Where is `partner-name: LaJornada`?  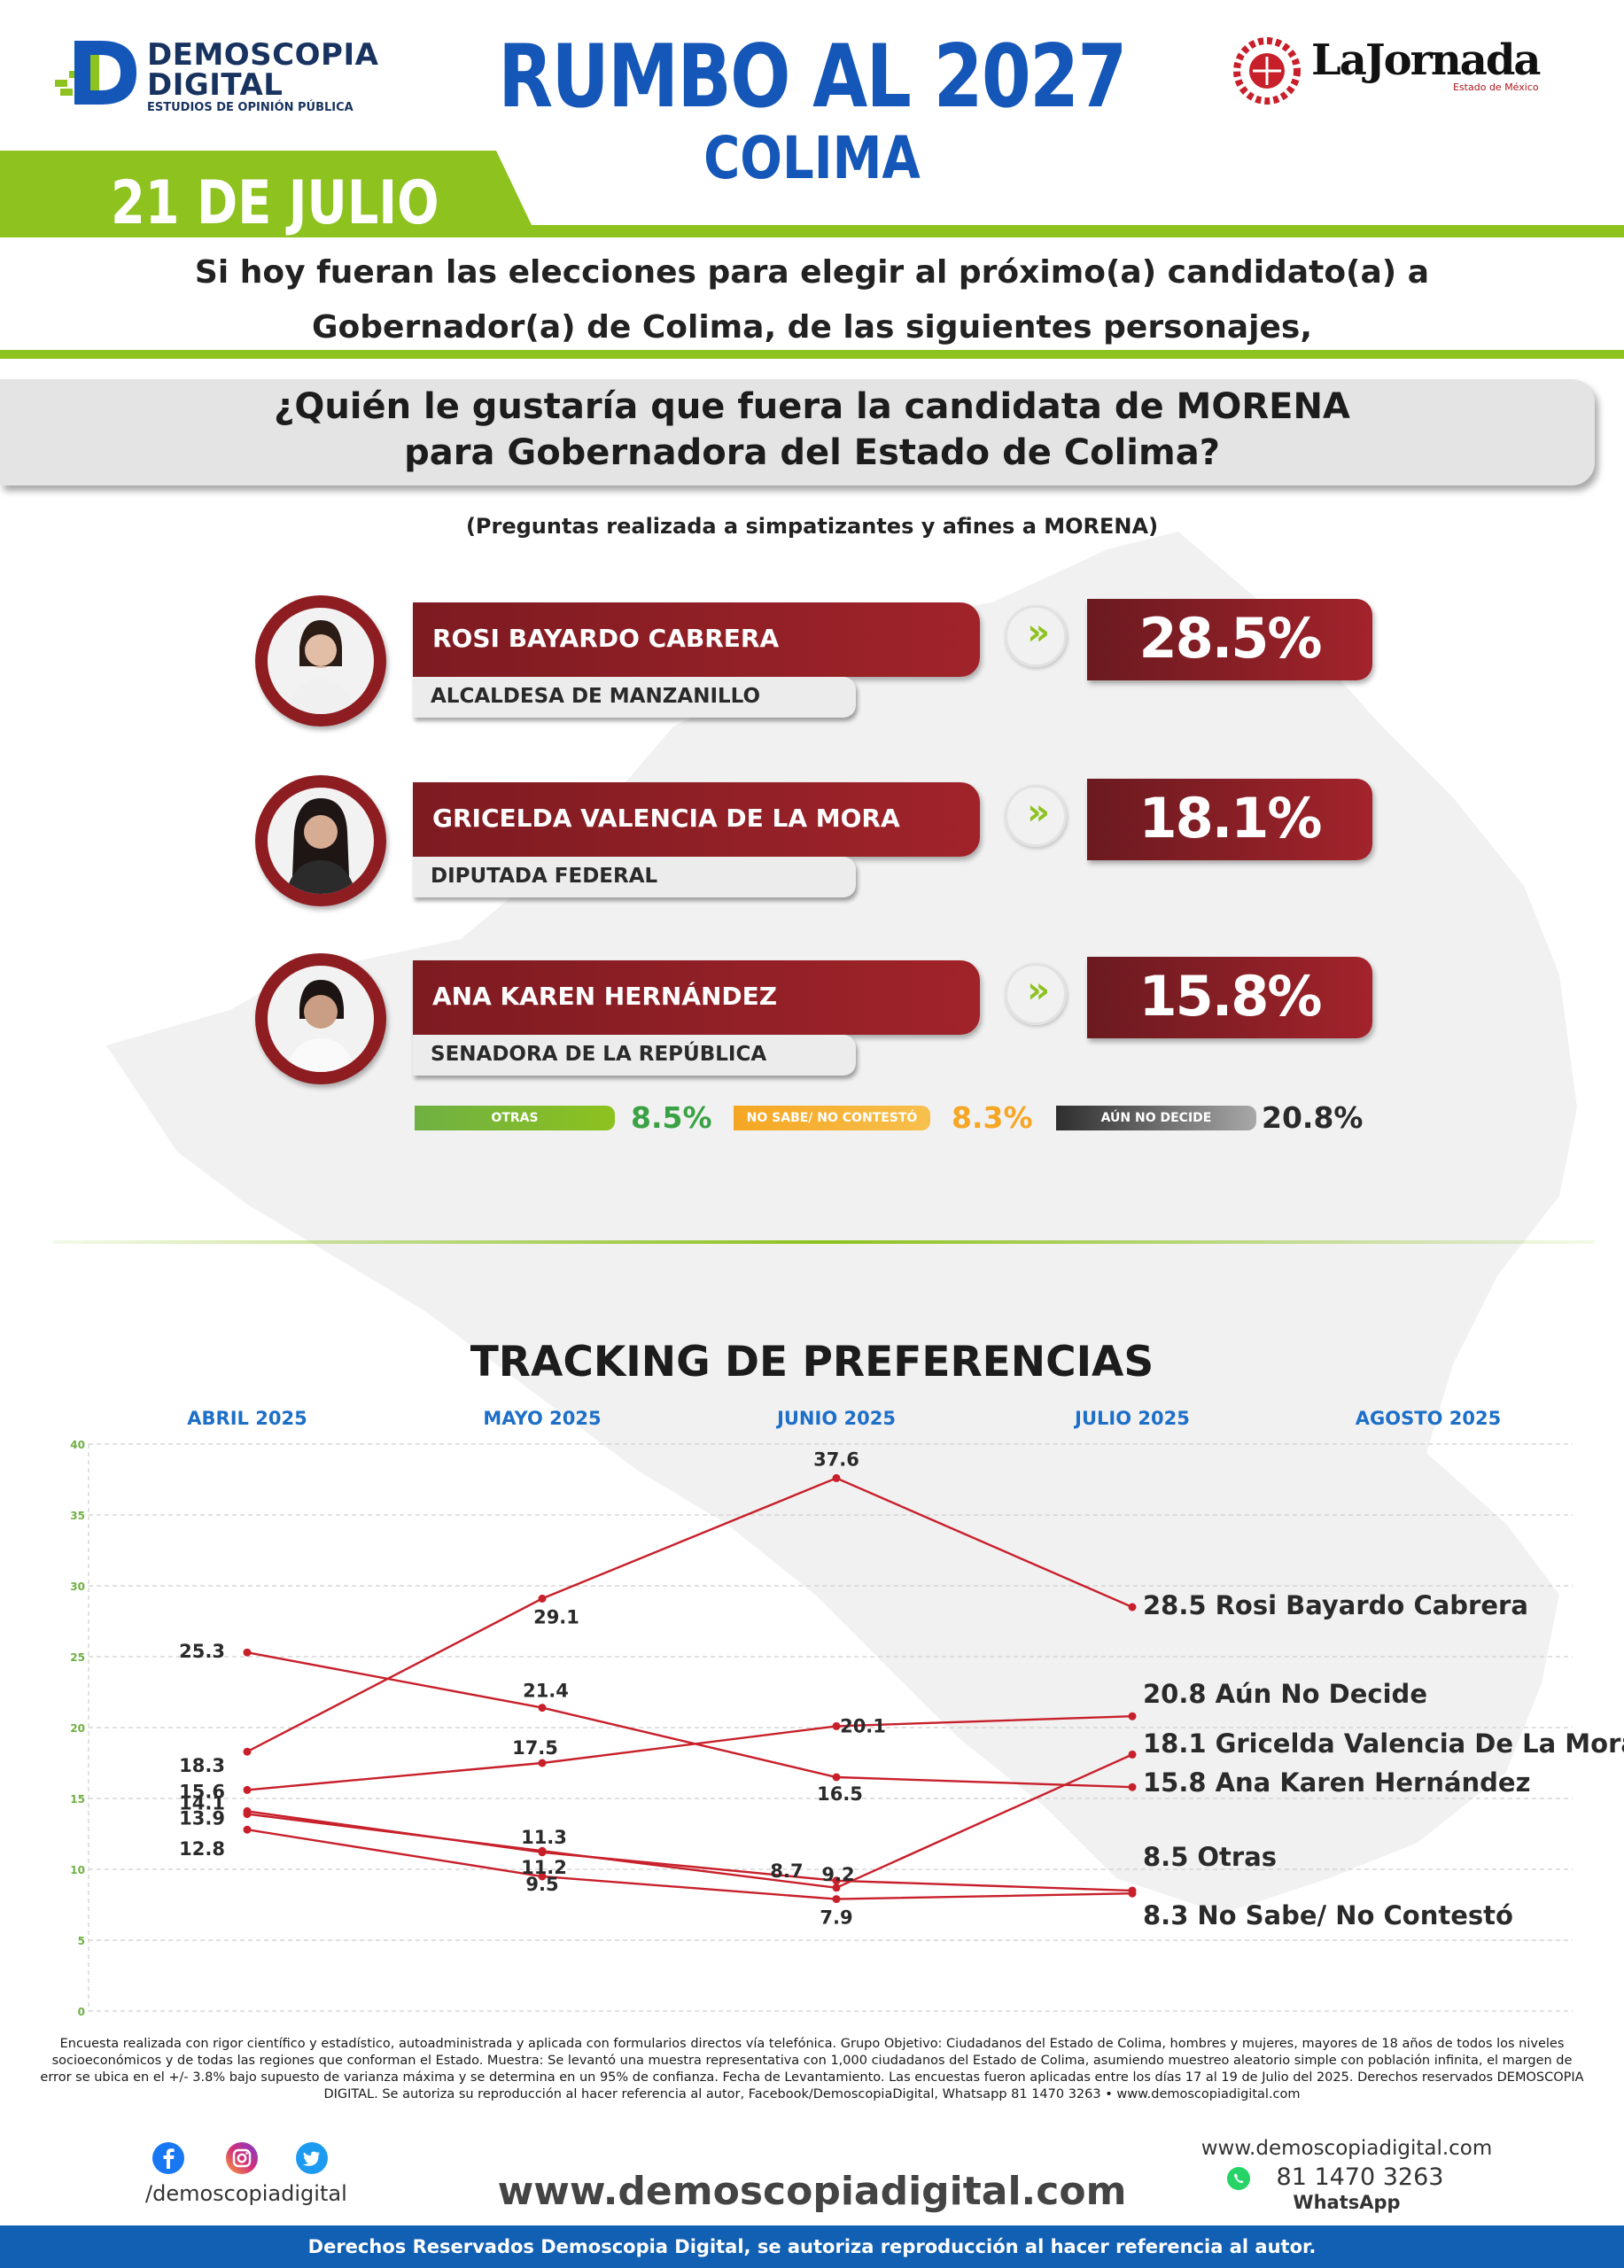
partner-name: LaJornada is located at coordinates (1426, 60).